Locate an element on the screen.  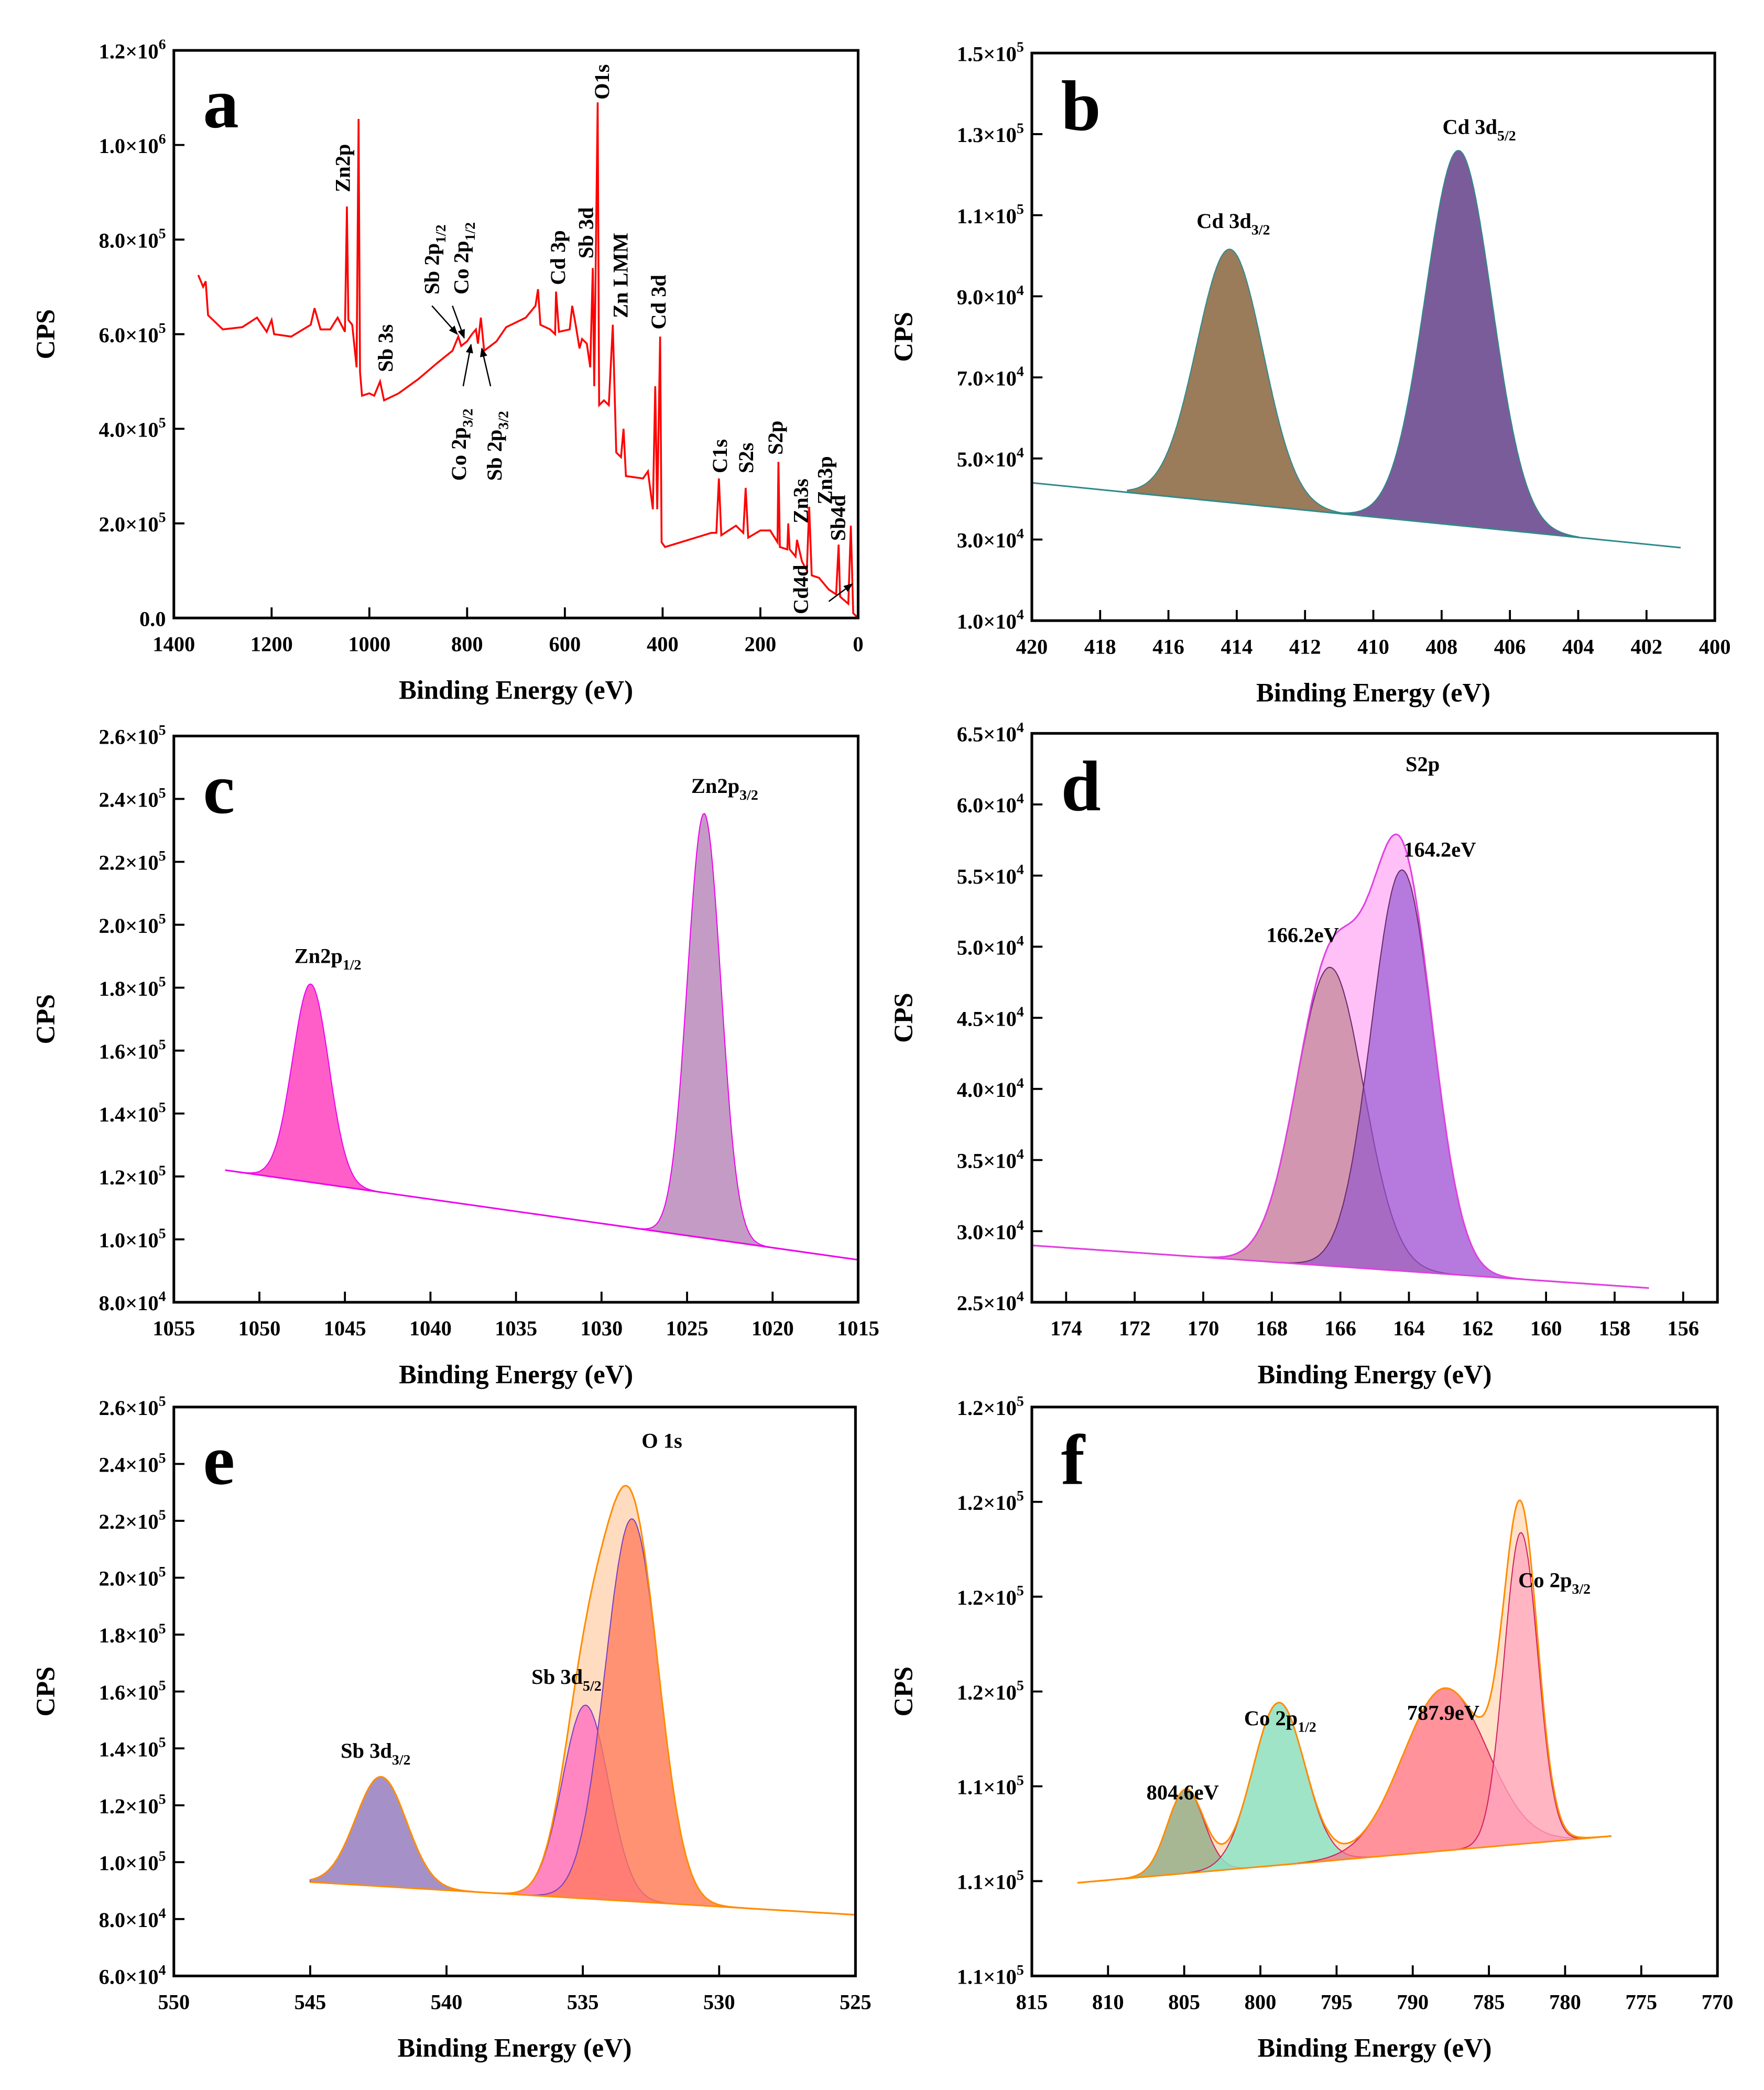
x-tick-label: 540 is located at coordinates (447, 2002).